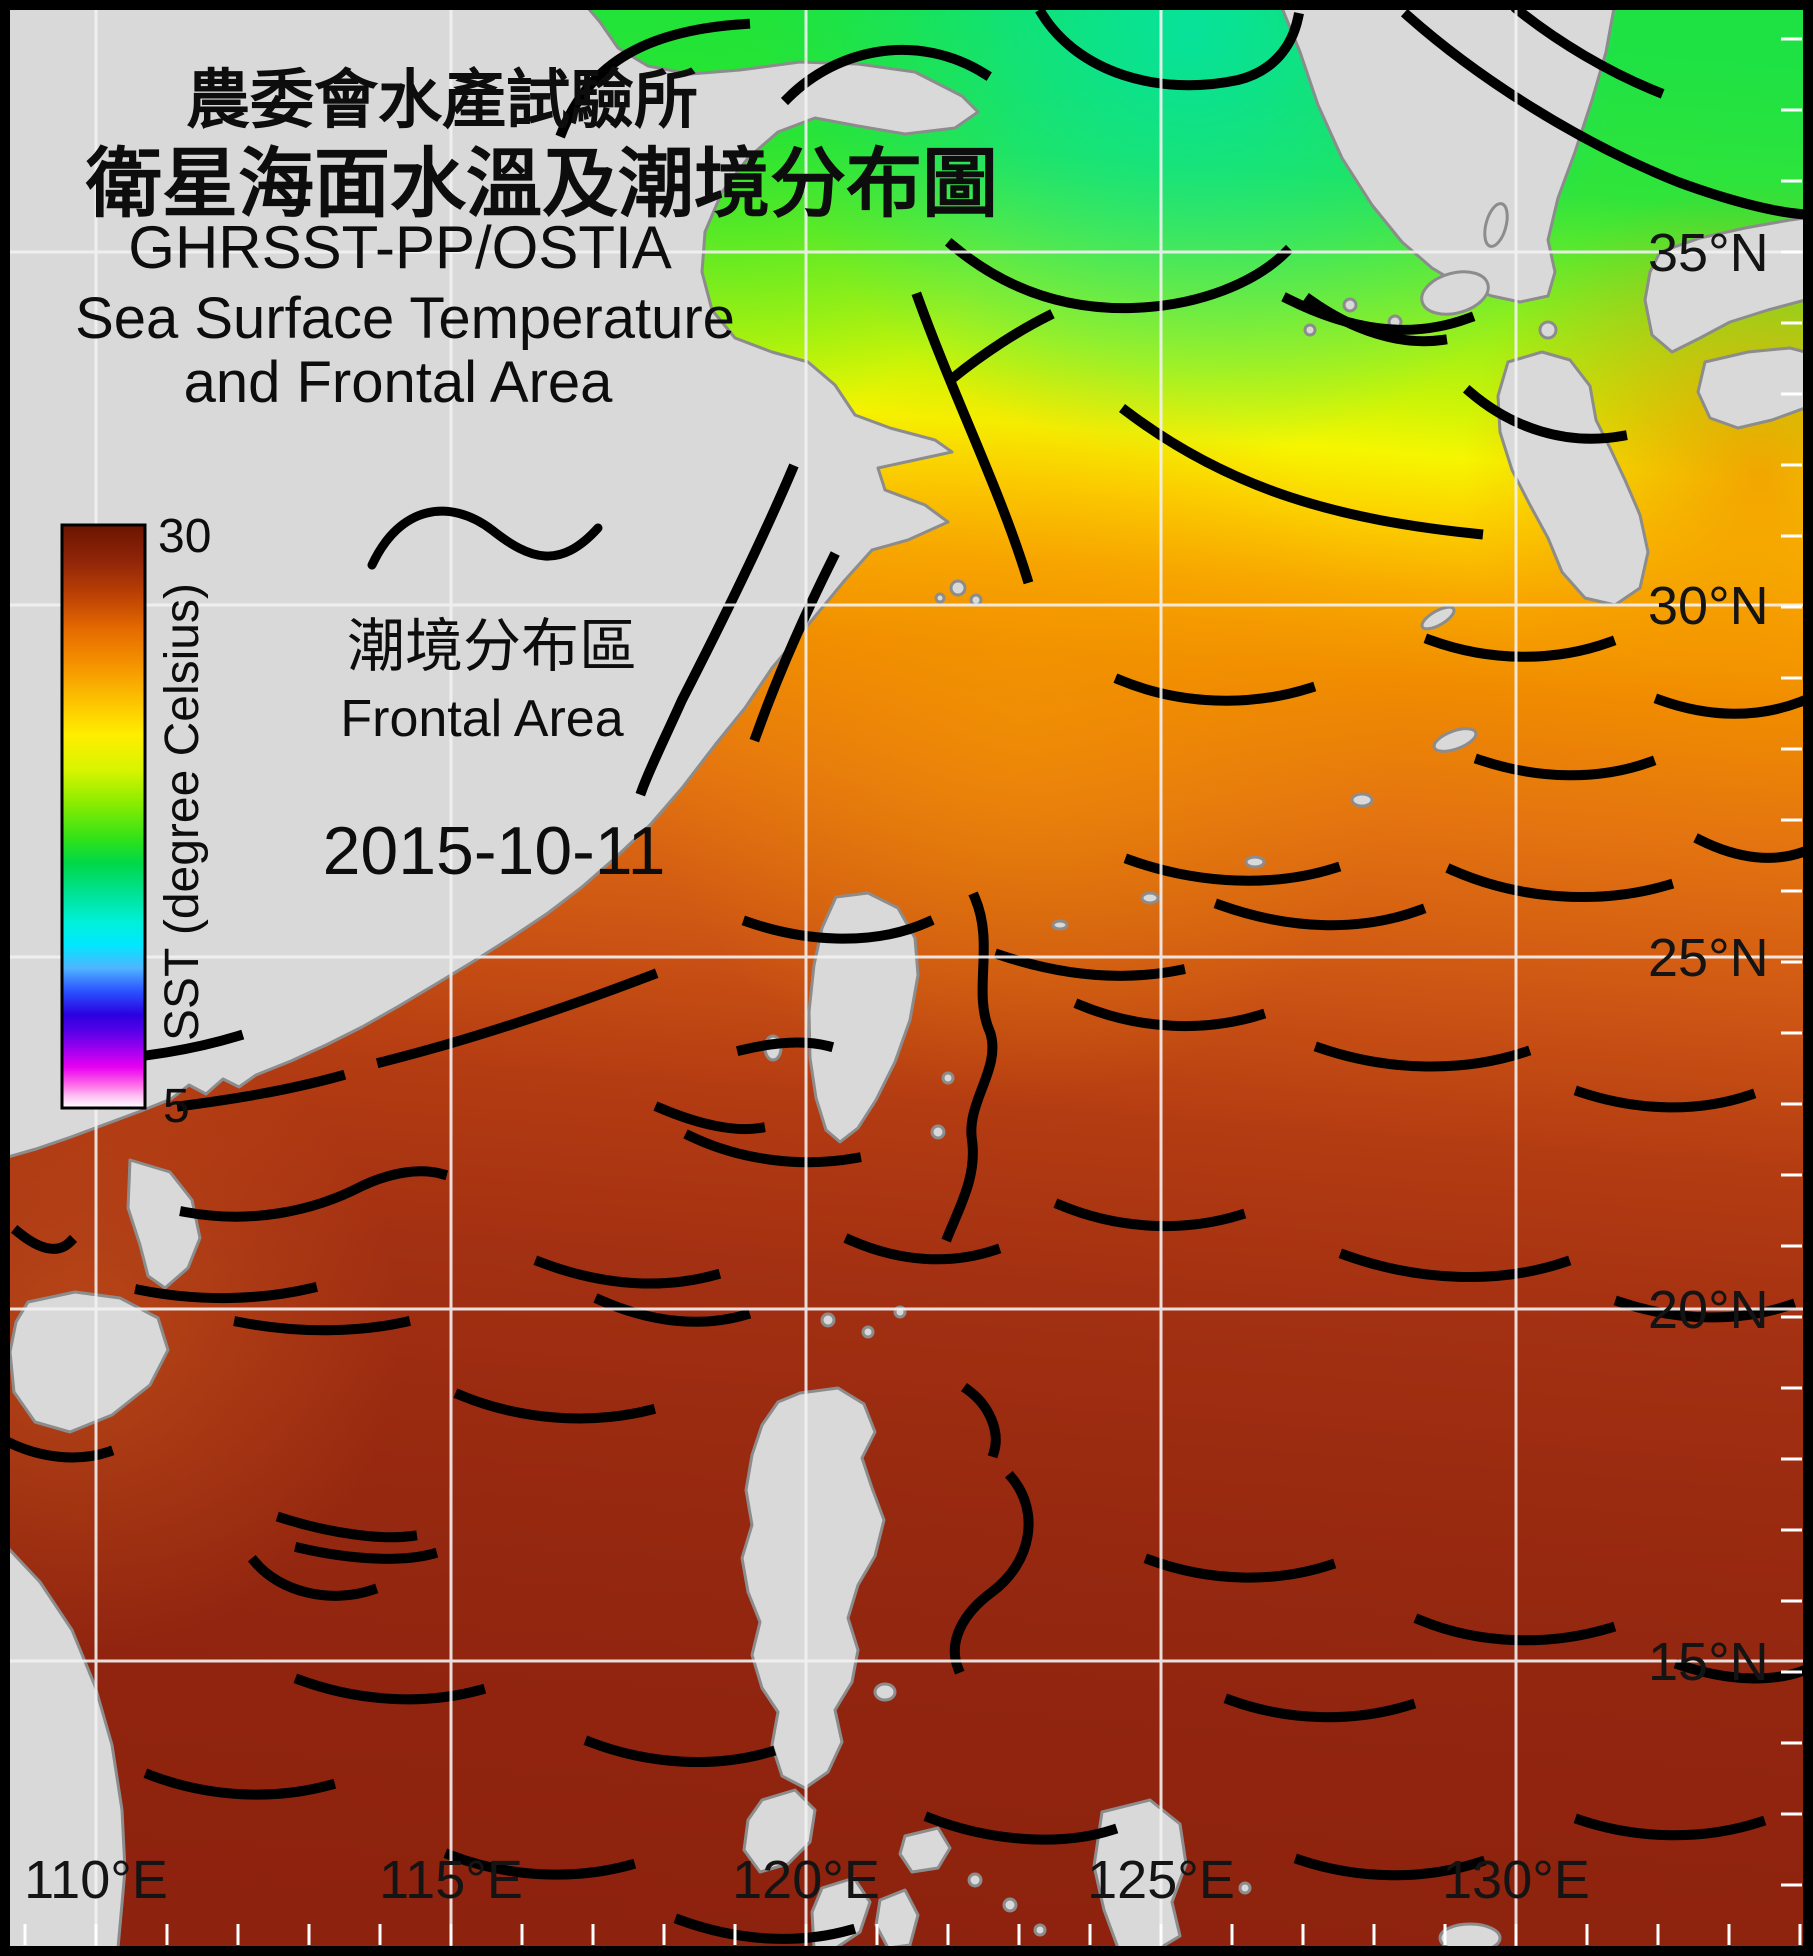  I want to click on product-name: GHRSST-PP/OSTIA, so click(399, 247).